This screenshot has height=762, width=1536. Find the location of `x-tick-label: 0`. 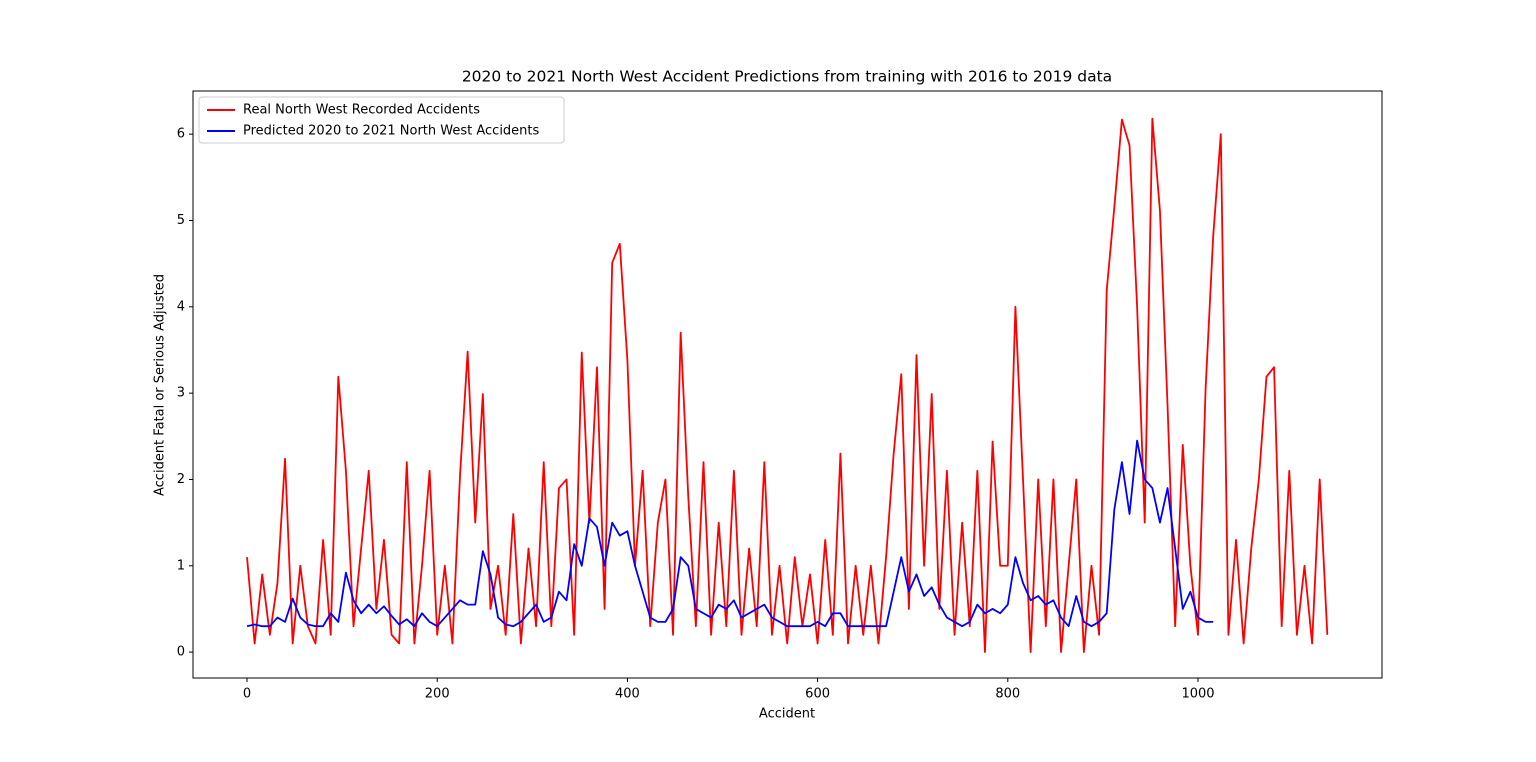

x-tick-label: 0 is located at coordinates (247, 694).